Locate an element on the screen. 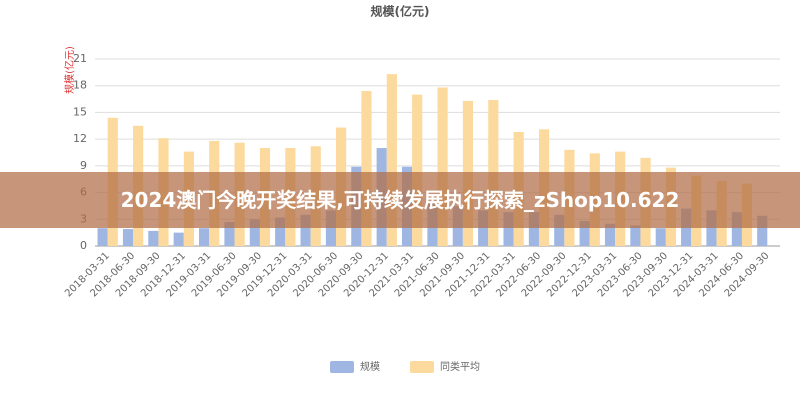 Image resolution: width=800 pixels, height=400 pixels. y-tick-label: 21 is located at coordinates (80, 58).